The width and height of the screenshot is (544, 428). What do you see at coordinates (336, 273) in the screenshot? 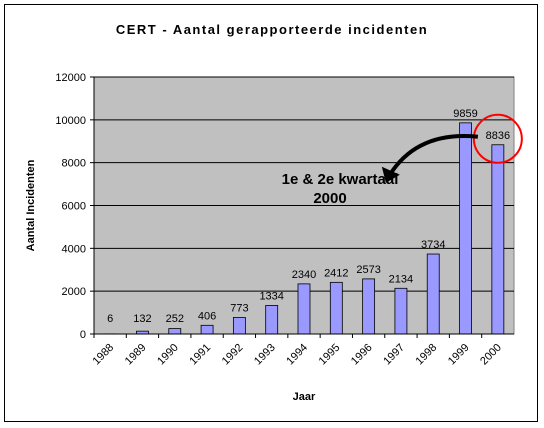
I see `data-label-1995: 2412` at bounding box center [336, 273].